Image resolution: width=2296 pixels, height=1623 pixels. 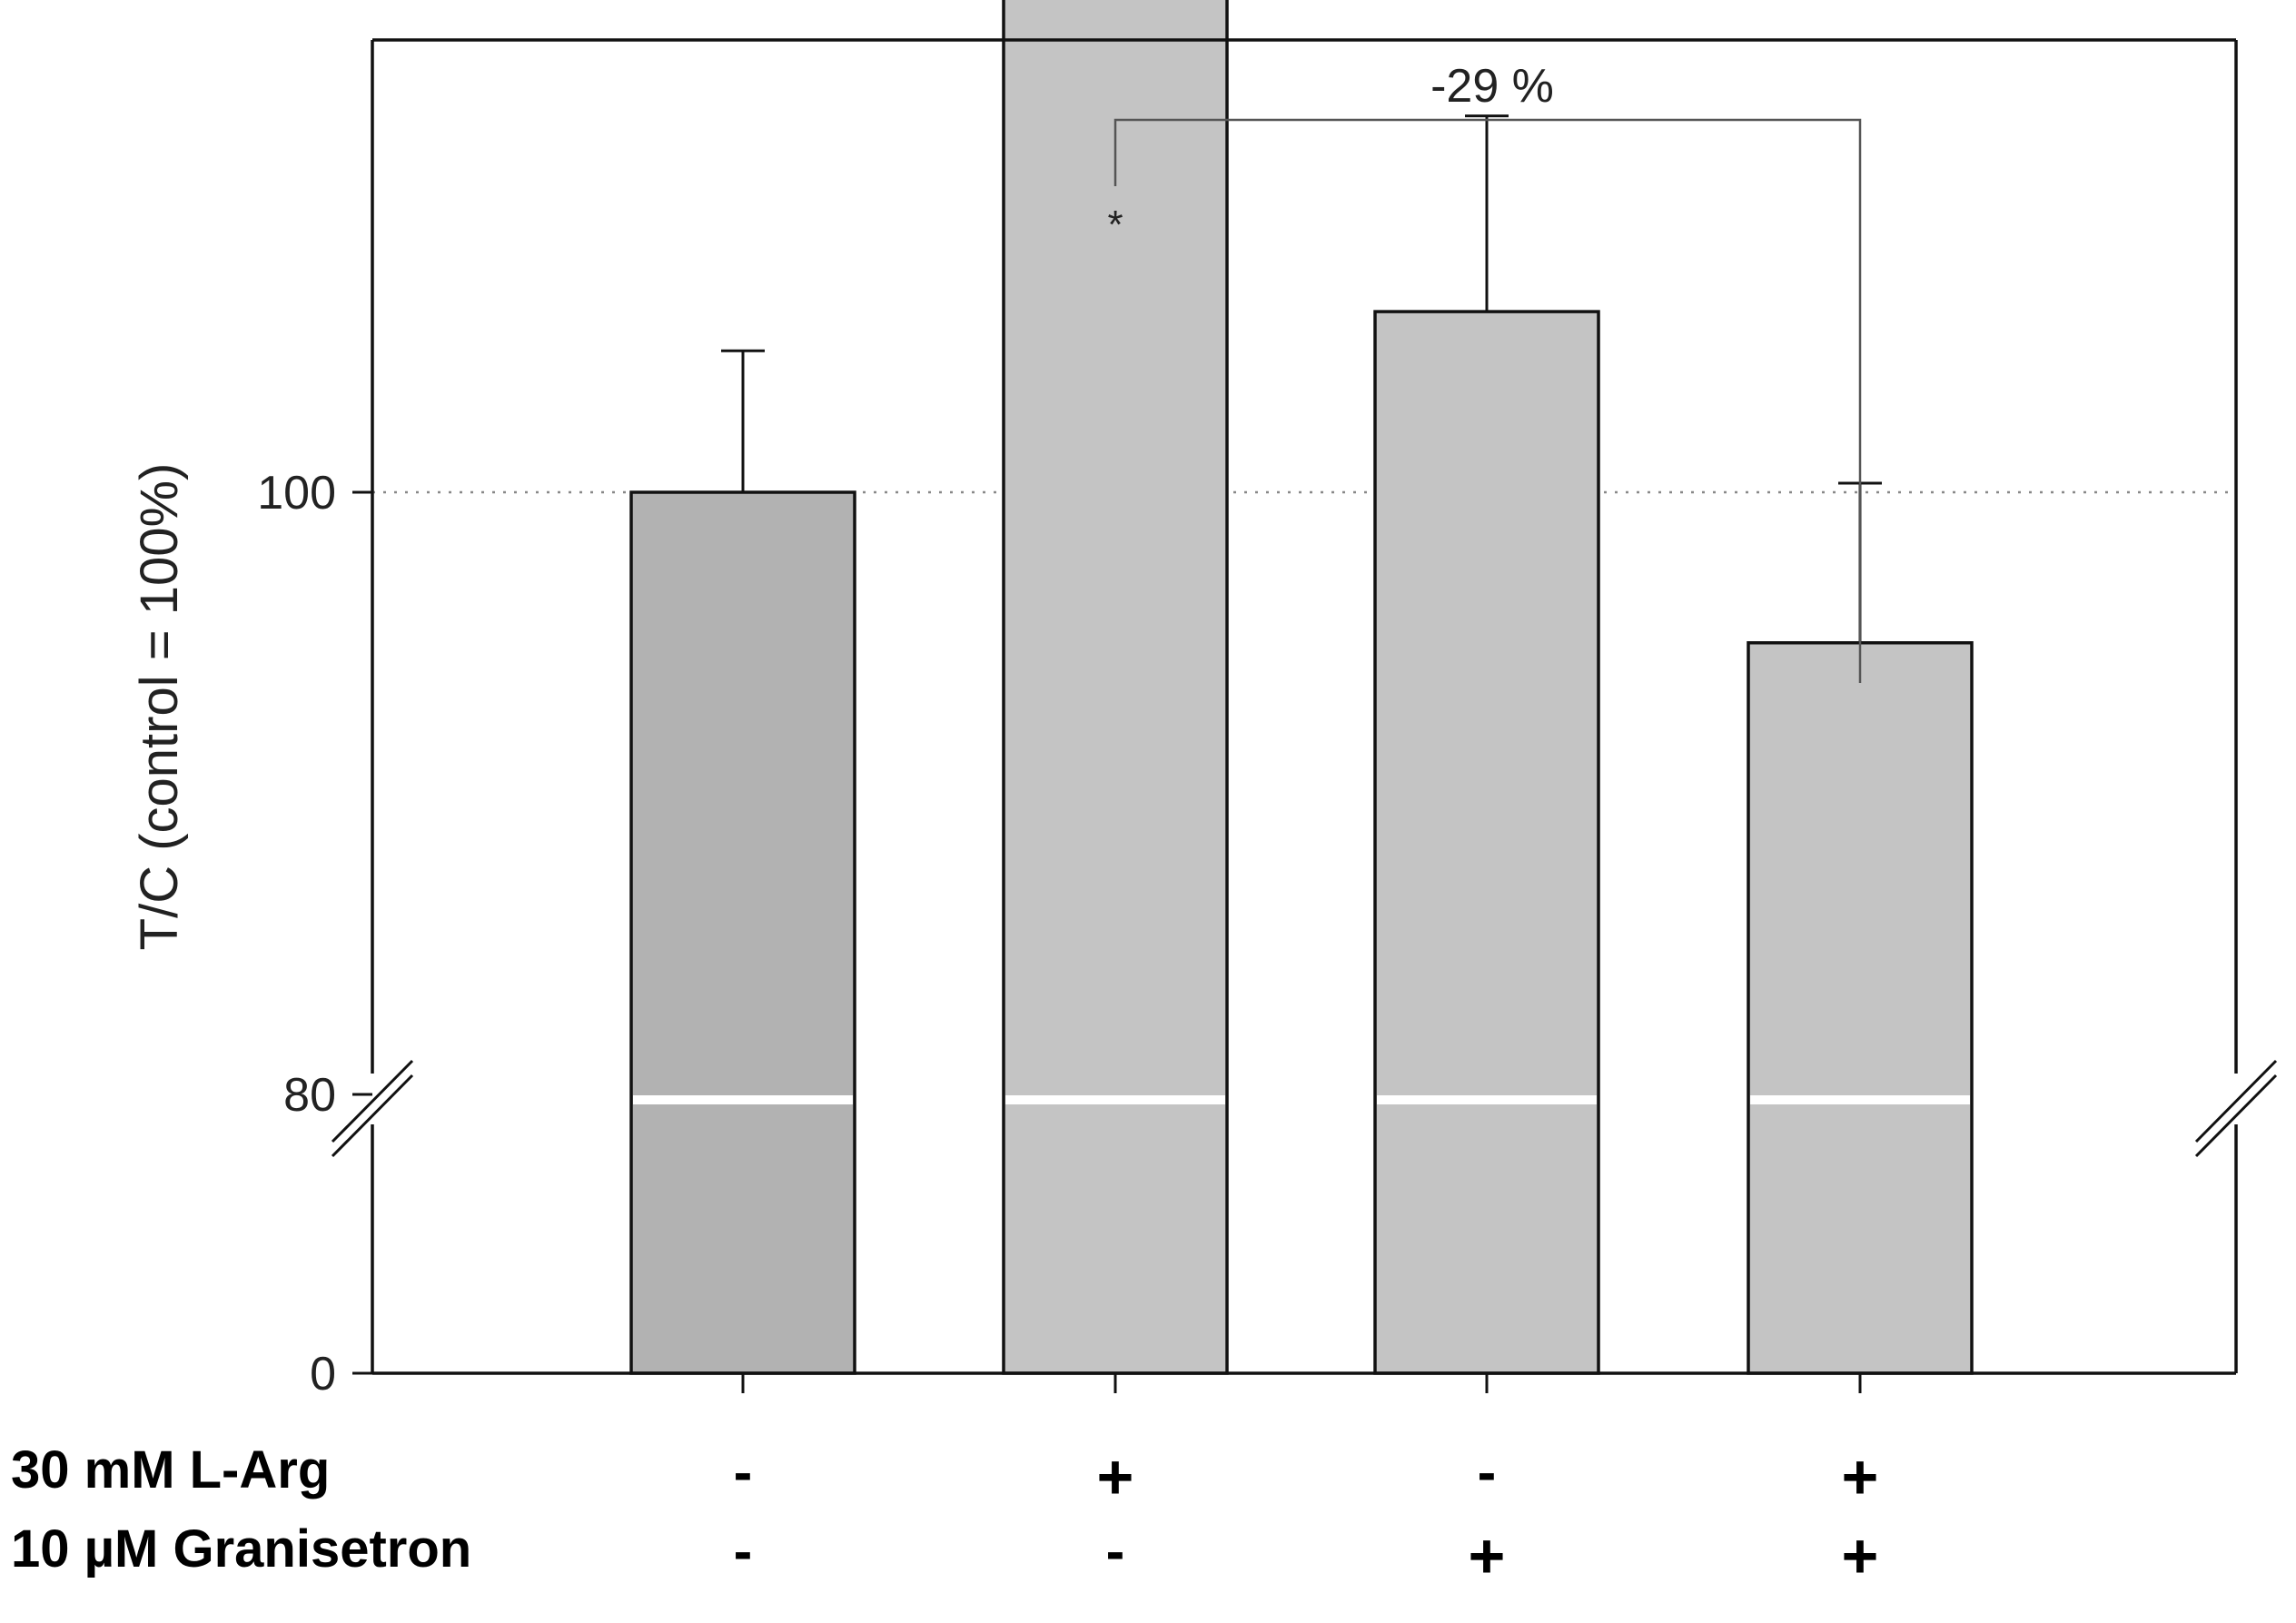 I want to click on annotation-layer: * -29 %, so click(x=1484, y=371).